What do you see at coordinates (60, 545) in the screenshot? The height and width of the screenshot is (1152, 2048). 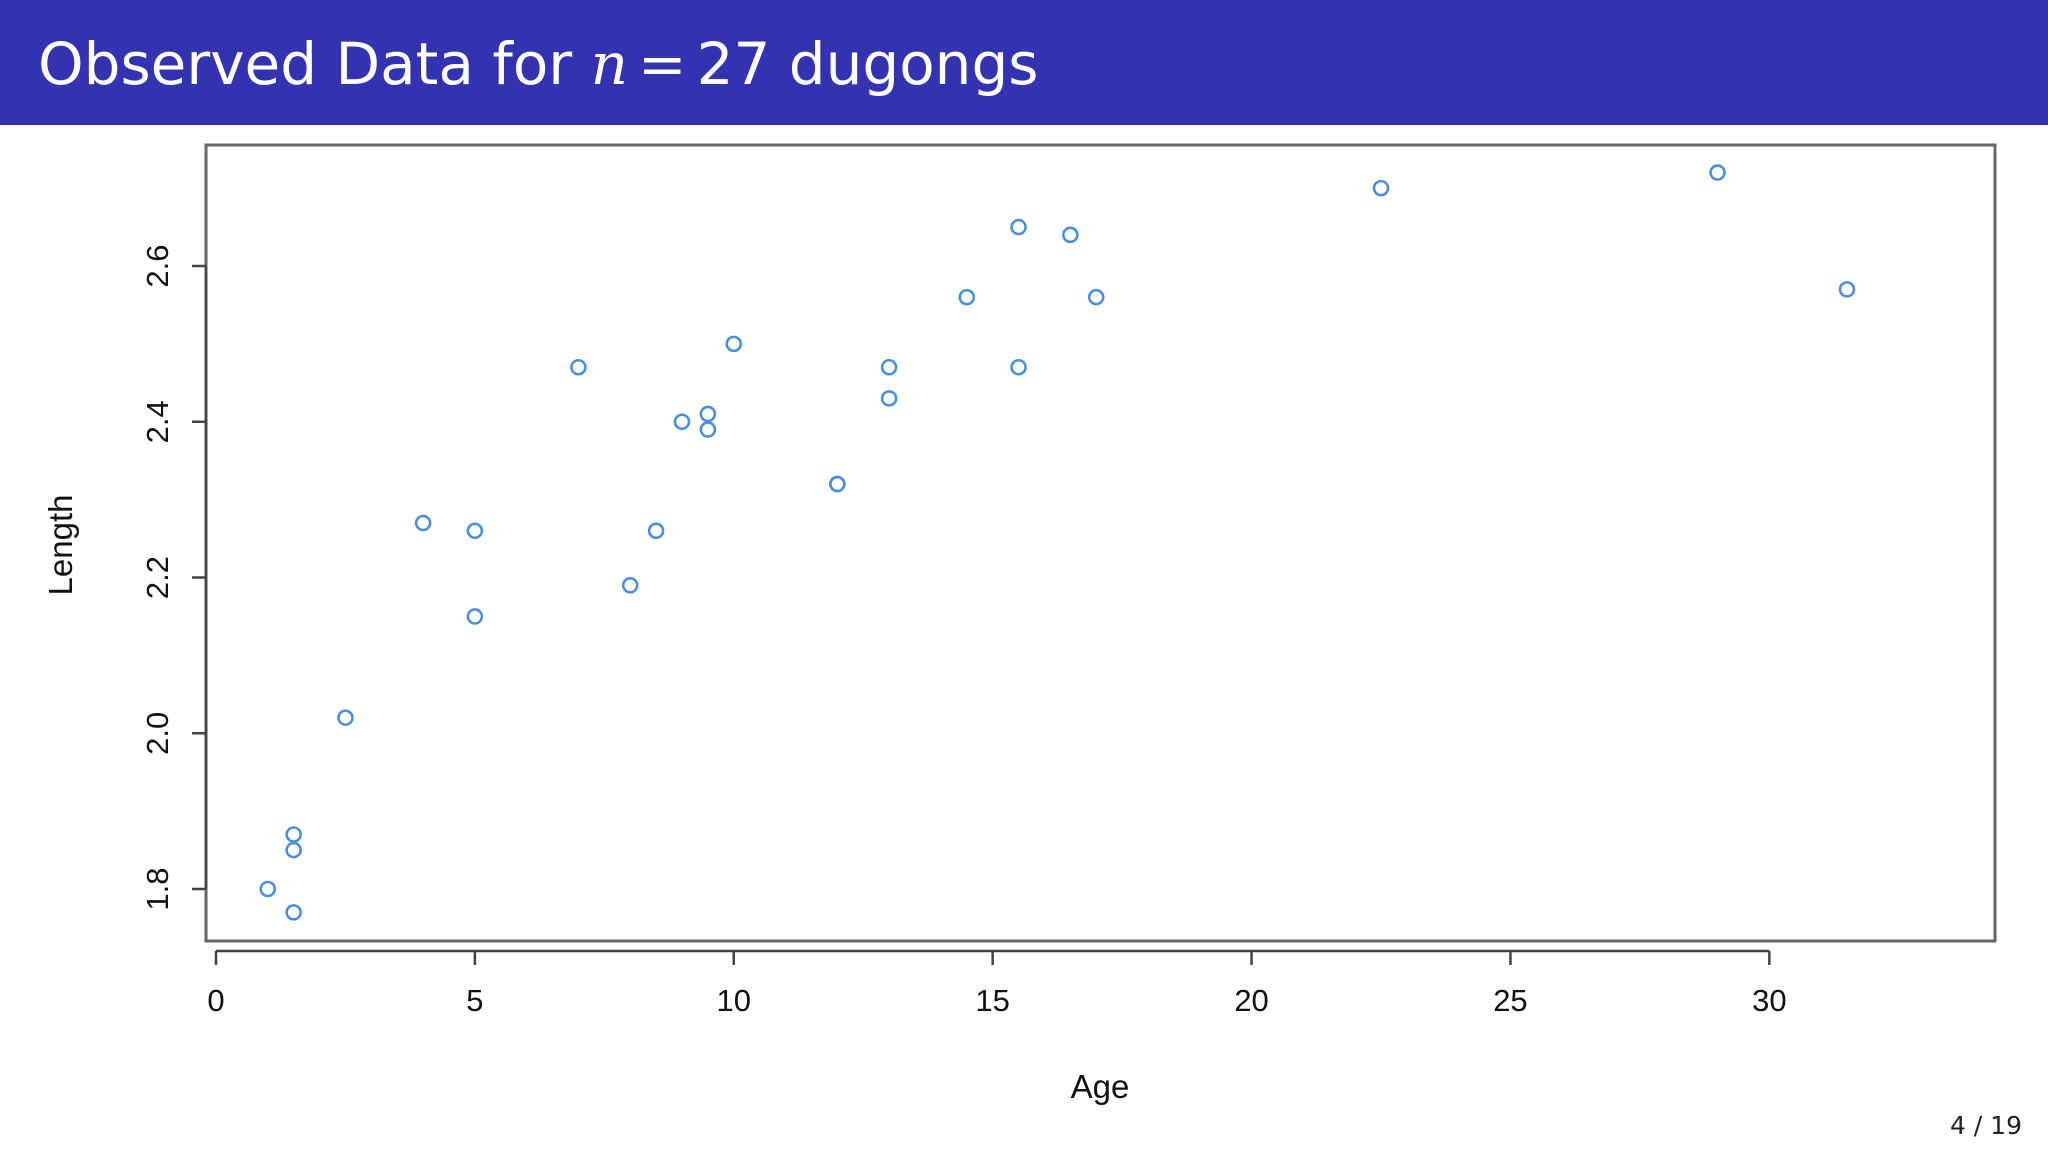 I see `y-axis-label: Length` at bounding box center [60, 545].